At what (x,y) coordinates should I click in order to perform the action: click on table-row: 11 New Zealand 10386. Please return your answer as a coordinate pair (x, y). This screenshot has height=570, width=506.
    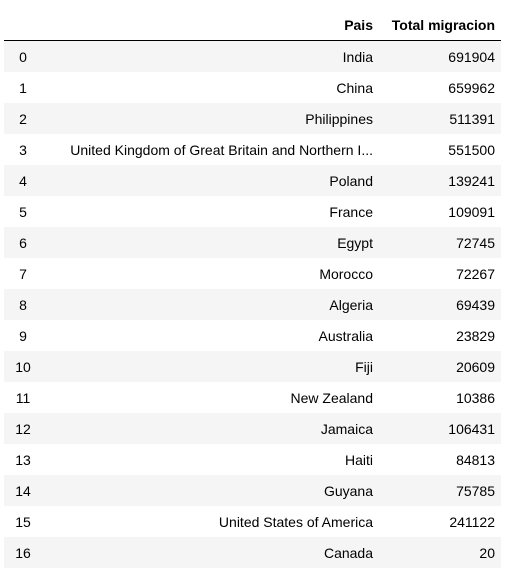
    Looking at the image, I should click on (252, 397).